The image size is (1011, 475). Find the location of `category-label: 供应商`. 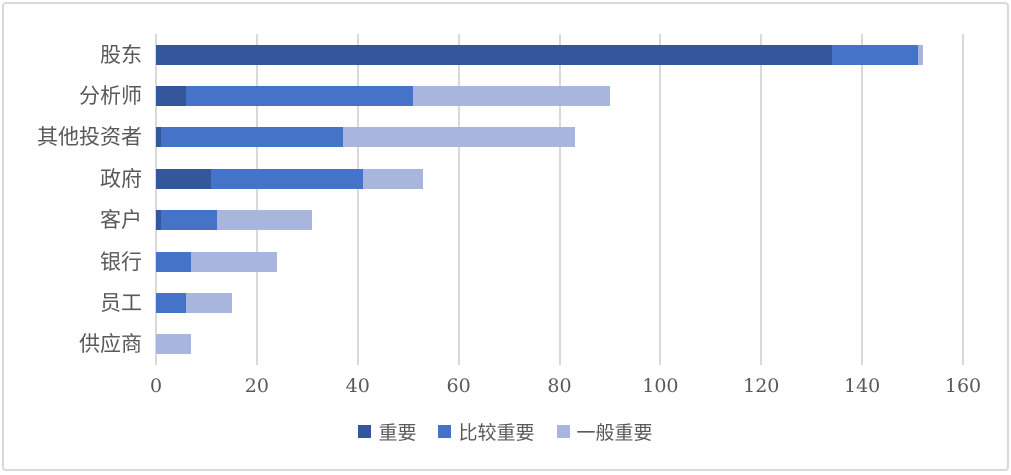

category-label: 供应商 is located at coordinates (110, 344).